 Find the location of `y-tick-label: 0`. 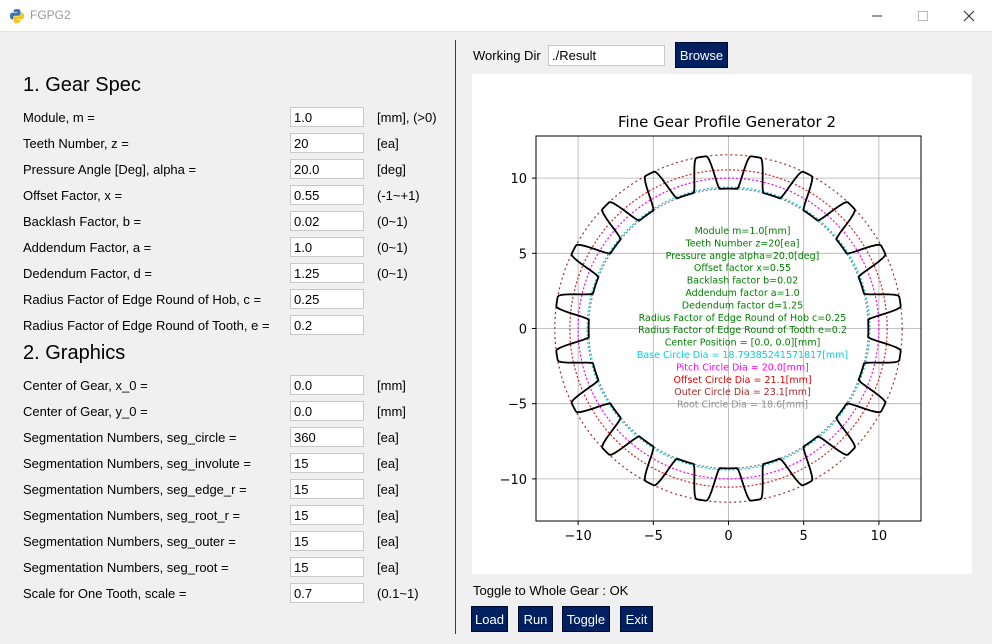

y-tick-label: 0 is located at coordinates (523, 330).